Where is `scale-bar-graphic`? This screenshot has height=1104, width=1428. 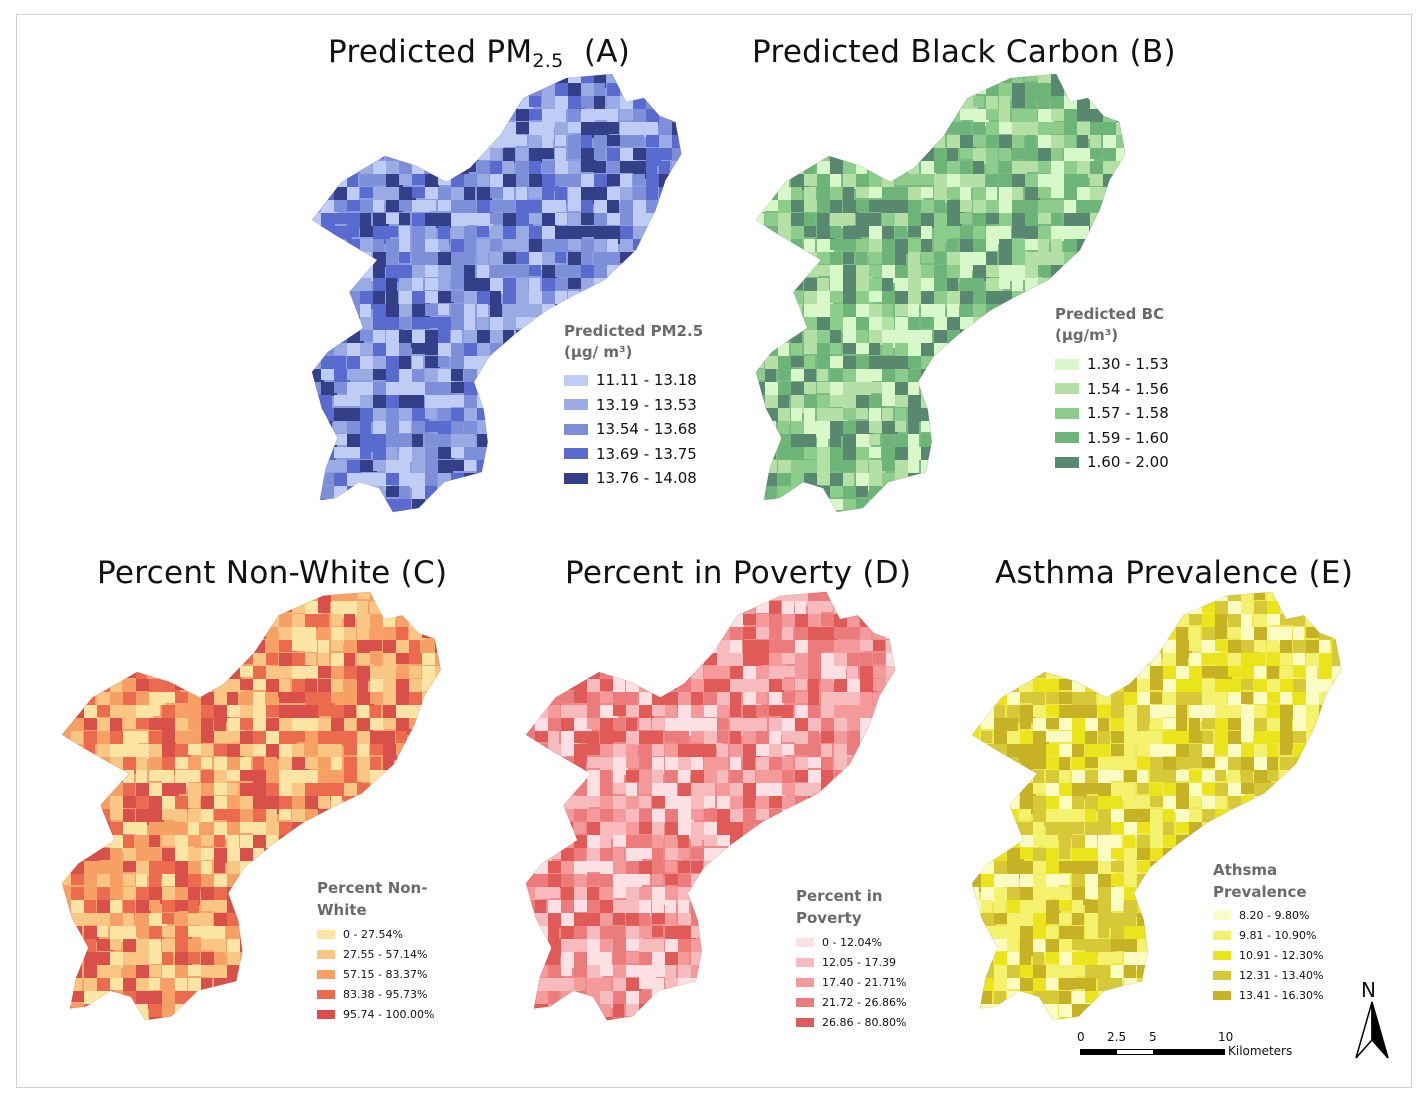 scale-bar-graphic is located at coordinates (1152, 1052).